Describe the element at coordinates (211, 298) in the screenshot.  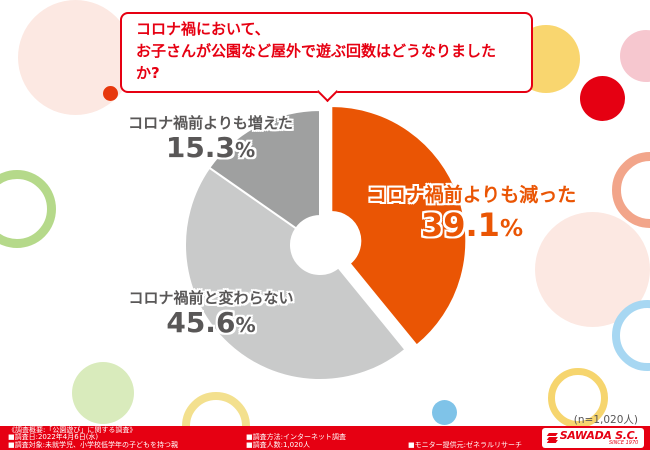
I see `label-unchanged-text: コロナ禍前と変わらない` at that location.